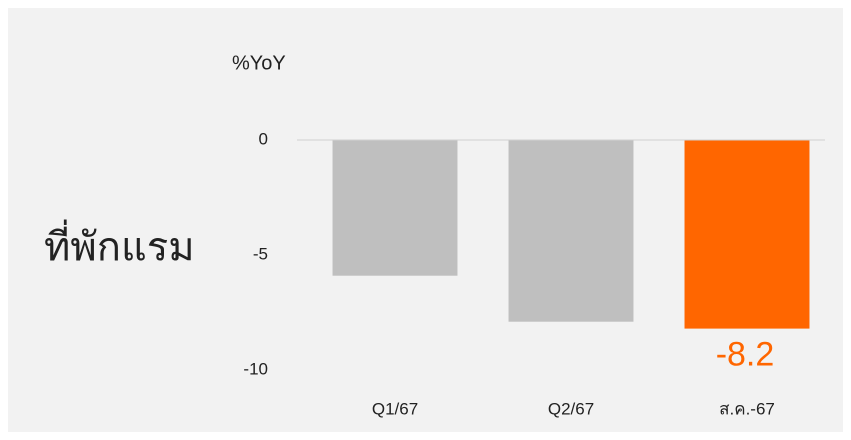 The width and height of the screenshot is (851, 440). What do you see at coordinates (263, 138) in the screenshot?
I see `y-tick-label: 0` at bounding box center [263, 138].